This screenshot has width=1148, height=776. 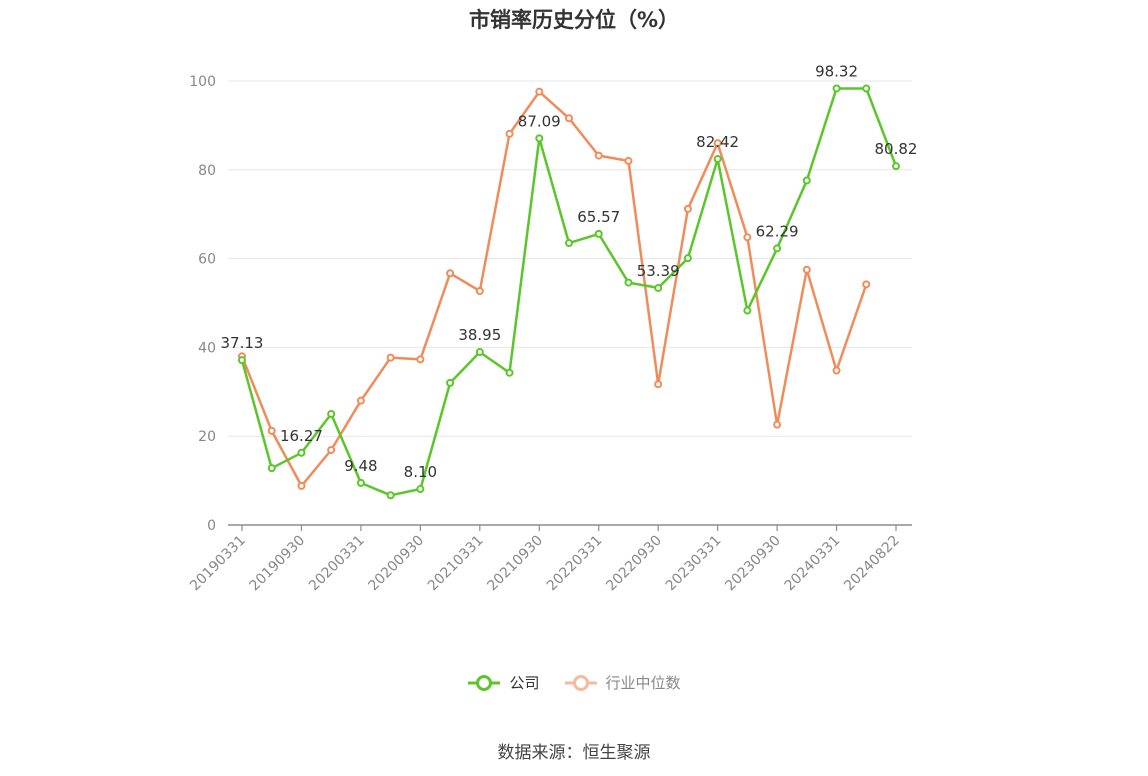 I want to click on x-tick-label: 20220930, so click(x=634, y=564).